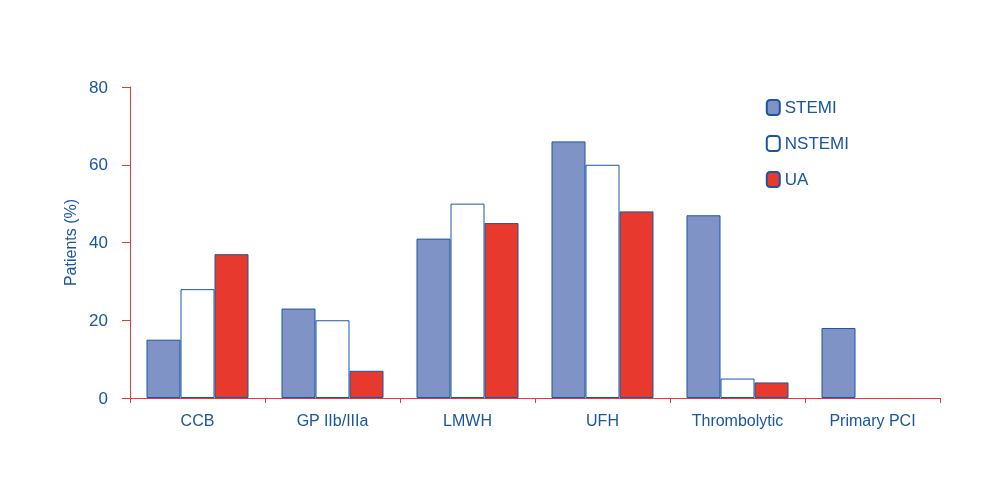 The image size is (1002, 481). I want to click on y-tick-label: 40, so click(98, 242).